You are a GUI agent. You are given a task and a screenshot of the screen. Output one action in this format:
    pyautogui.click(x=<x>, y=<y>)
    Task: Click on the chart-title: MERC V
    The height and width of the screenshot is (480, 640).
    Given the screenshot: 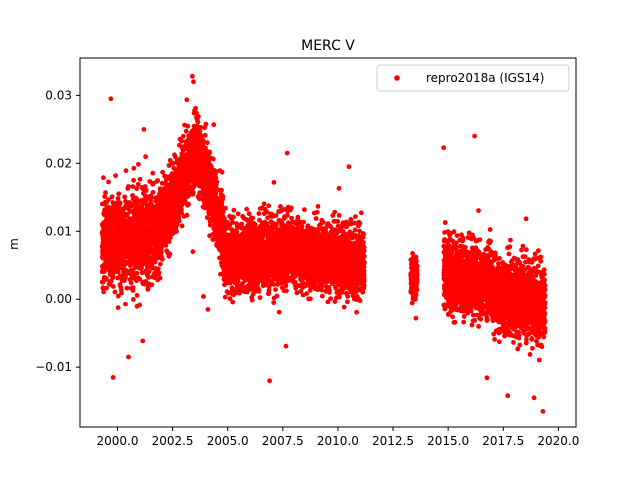 What is the action you would take?
    pyautogui.click(x=328, y=46)
    